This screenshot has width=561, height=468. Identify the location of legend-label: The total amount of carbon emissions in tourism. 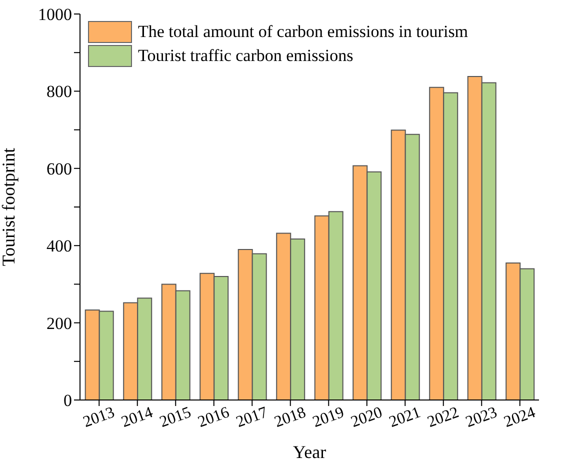
(303, 32).